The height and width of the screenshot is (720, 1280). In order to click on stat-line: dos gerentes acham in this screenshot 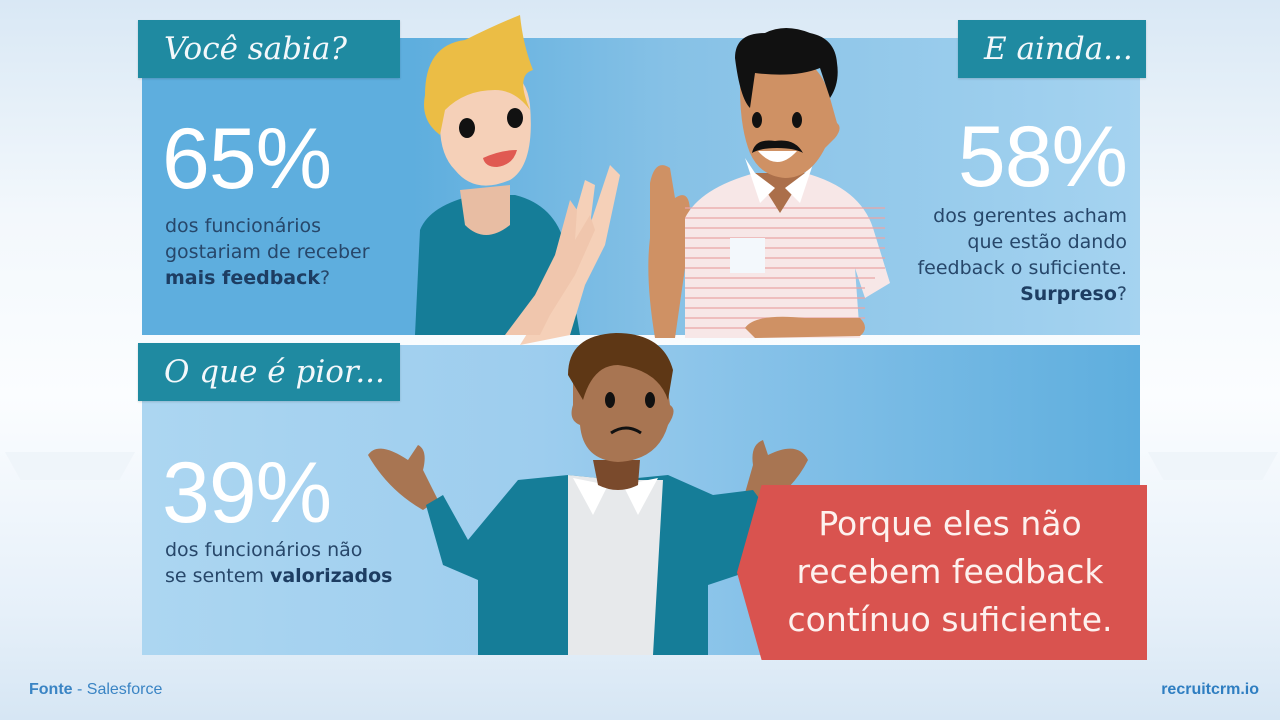, I will do `click(1030, 216)`.